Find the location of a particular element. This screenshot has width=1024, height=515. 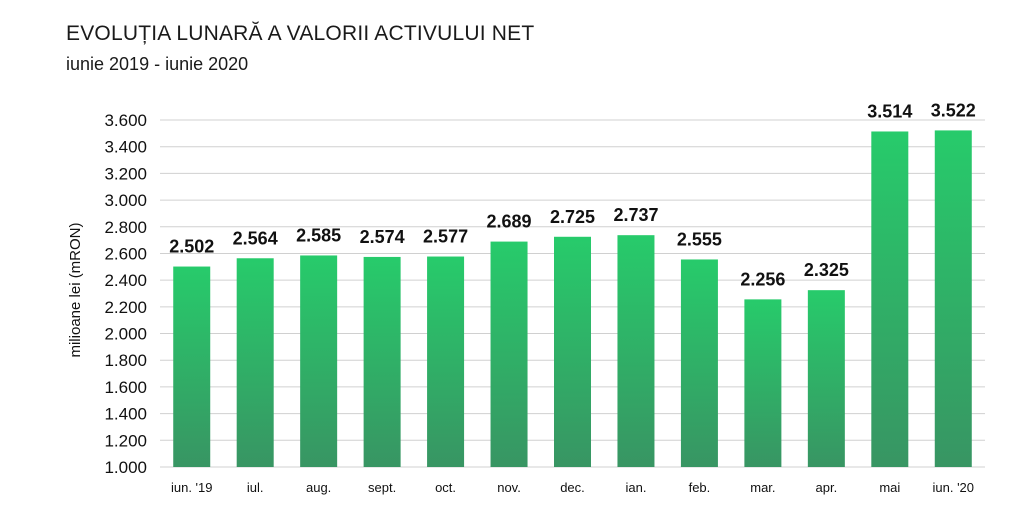

x-tick-label: nov. is located at coordinates (509, 487).